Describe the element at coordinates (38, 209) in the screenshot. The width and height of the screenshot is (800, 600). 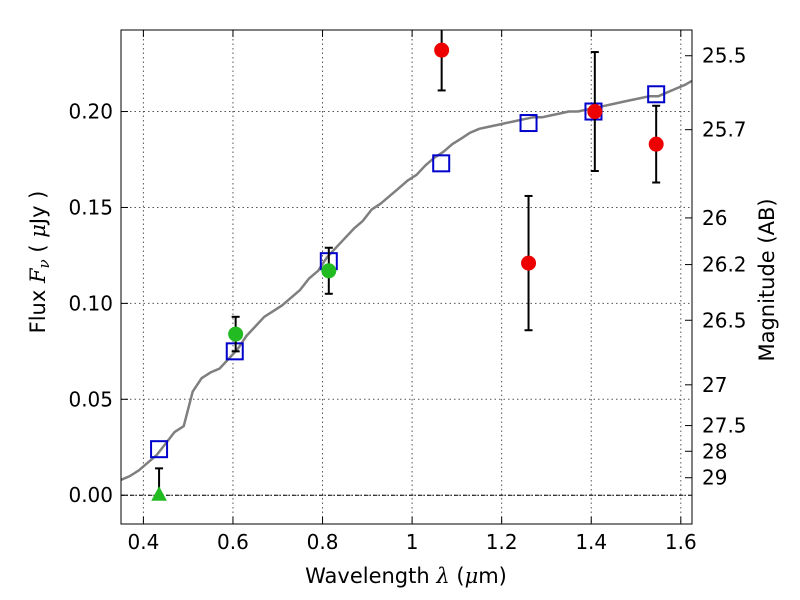
I see `y-axis-label-unit-rest: Jy )` at that location.